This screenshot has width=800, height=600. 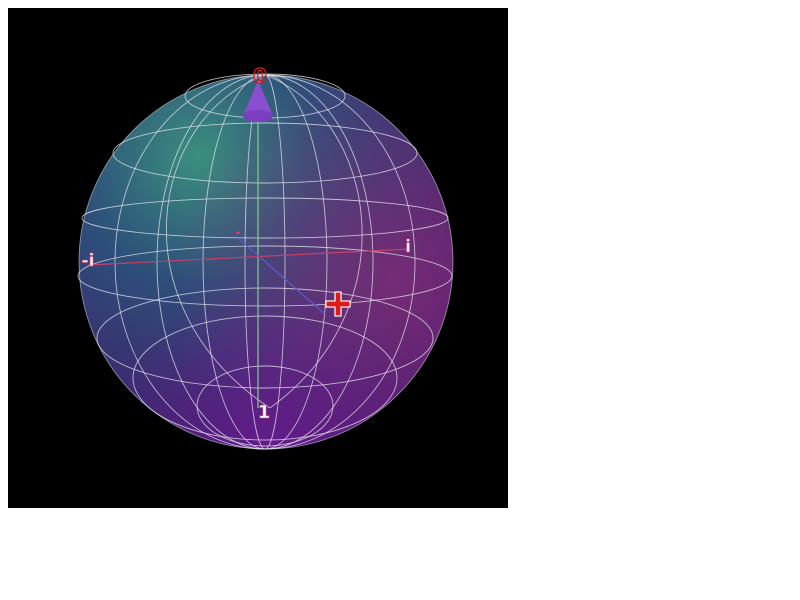 I want to click on label-bottom: 1, so click(x=264, y=412).